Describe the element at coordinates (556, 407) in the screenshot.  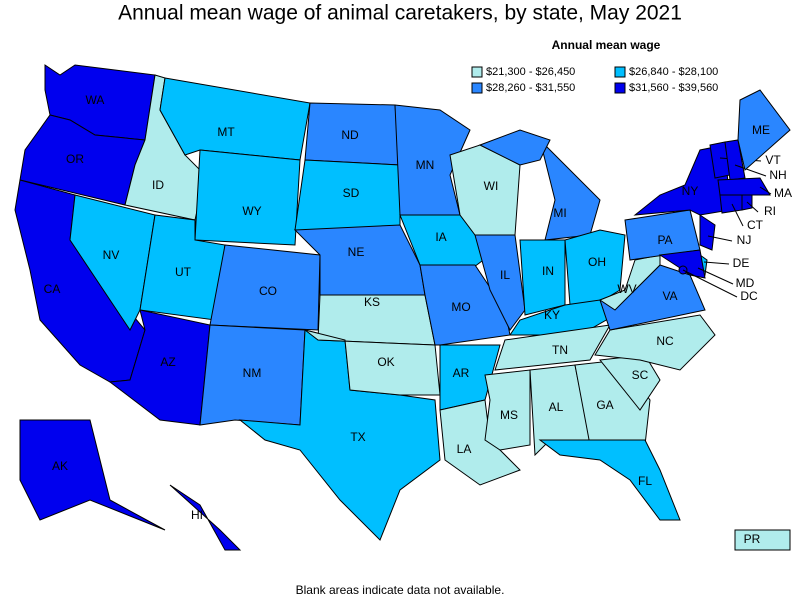
I see `state-label: AL` at that location.